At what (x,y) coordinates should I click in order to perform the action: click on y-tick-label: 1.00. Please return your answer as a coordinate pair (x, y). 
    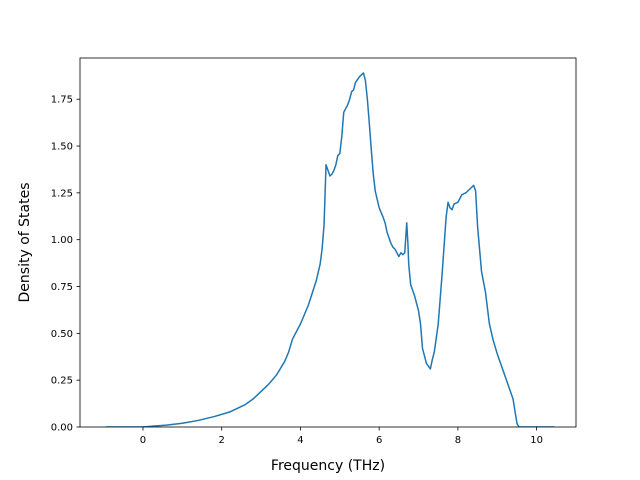
    Looking at the image, I should click on (62, 240).